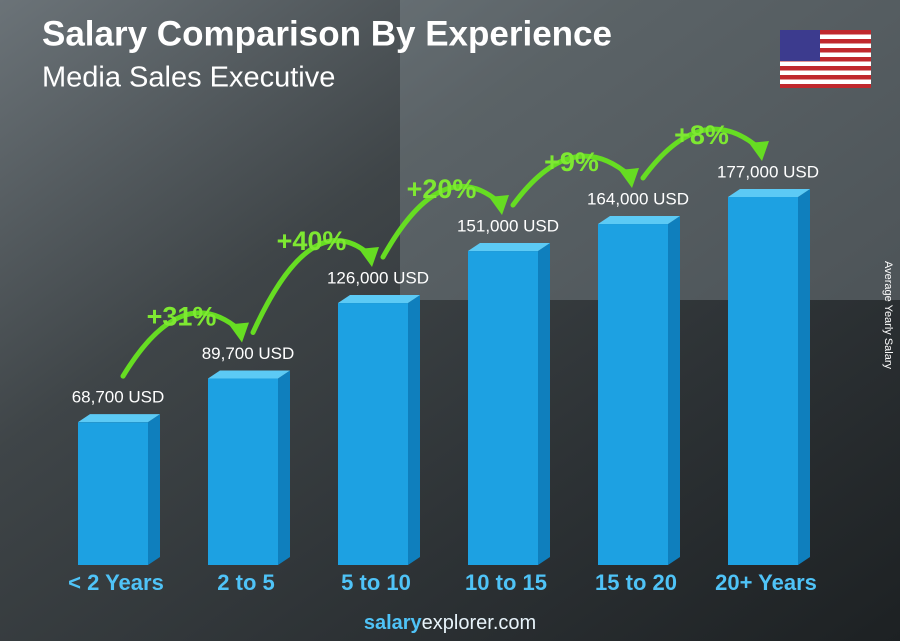 Image resolution: width=900 pixels, height=641 pixels. I want to click on x-tick-label: 5 to 10, so click(376, 582).